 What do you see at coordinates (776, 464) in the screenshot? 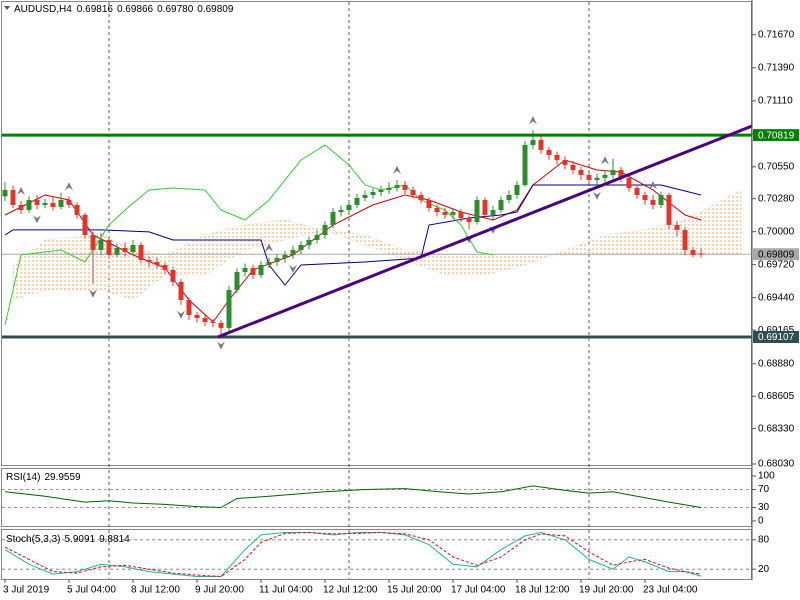
I see `y-tick-label: 0.68030` at bounding box center [776, 464].